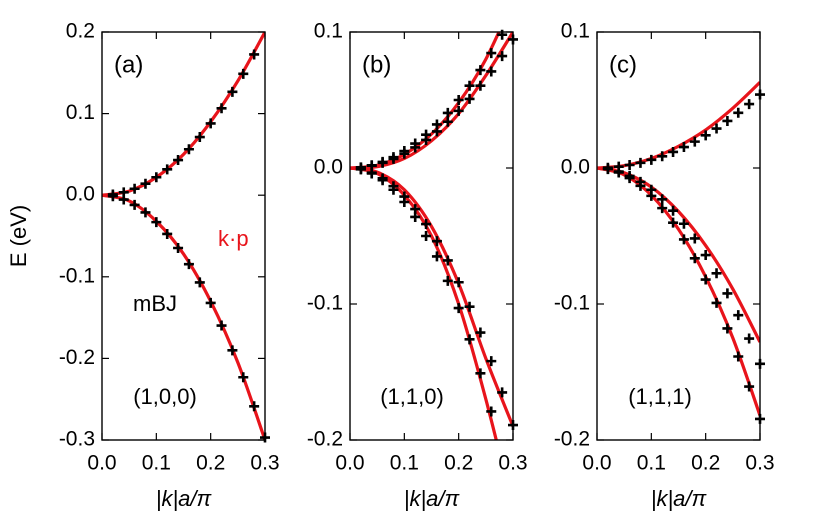 The width and height of the screenshot is (830, 522). I want to click on series-label: mBJ, so click(155, 303).